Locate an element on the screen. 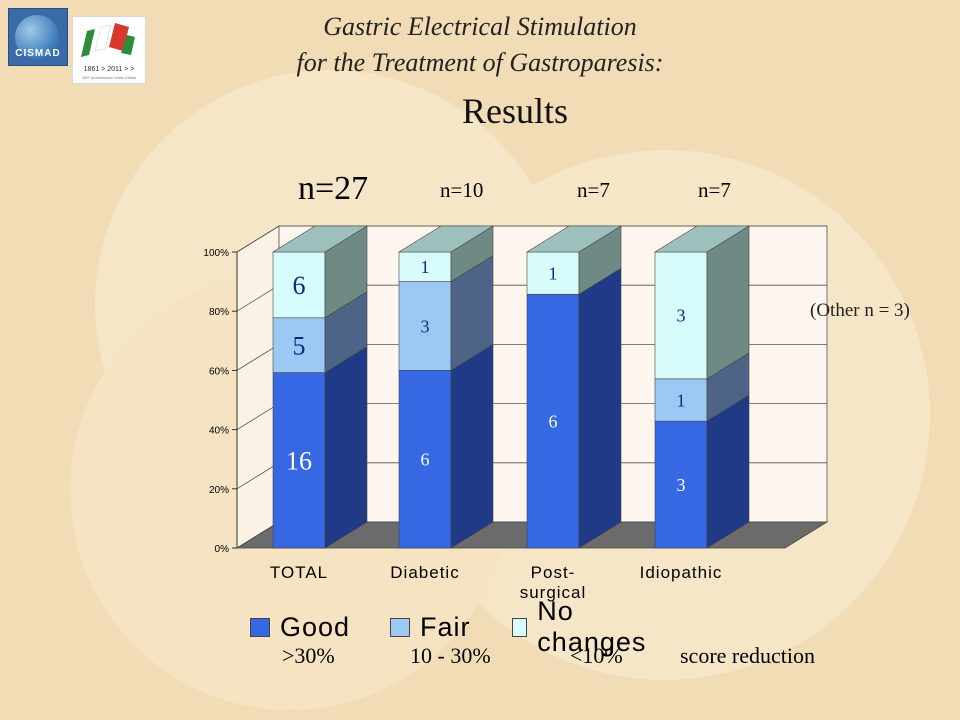  y-tick-label: 80% is located at coordinates (219, 312).